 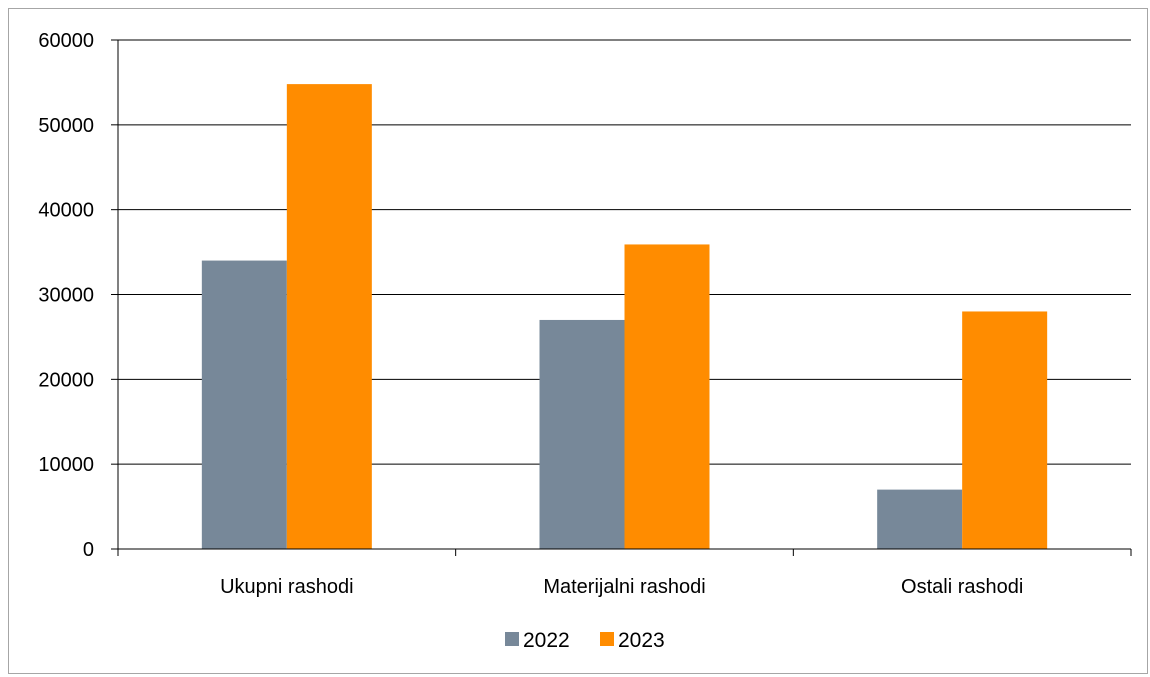 What do you see at coordinates (66, 380) in the screenshot?
I see `y-tick-label: 20000` at bounding box center [66, 380].